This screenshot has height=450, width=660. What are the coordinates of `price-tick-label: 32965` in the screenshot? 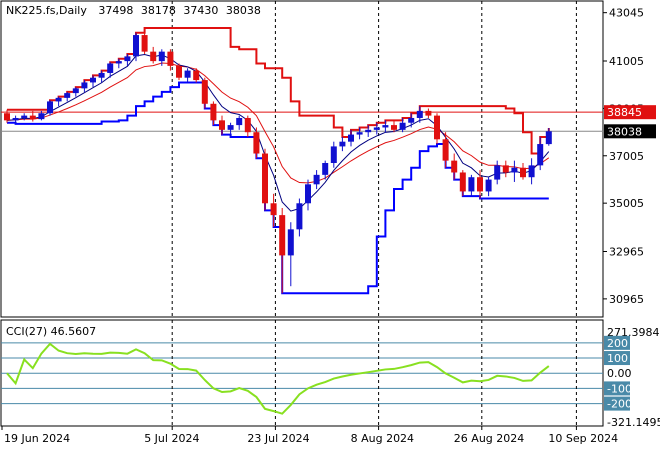 It's located at (626, 251).